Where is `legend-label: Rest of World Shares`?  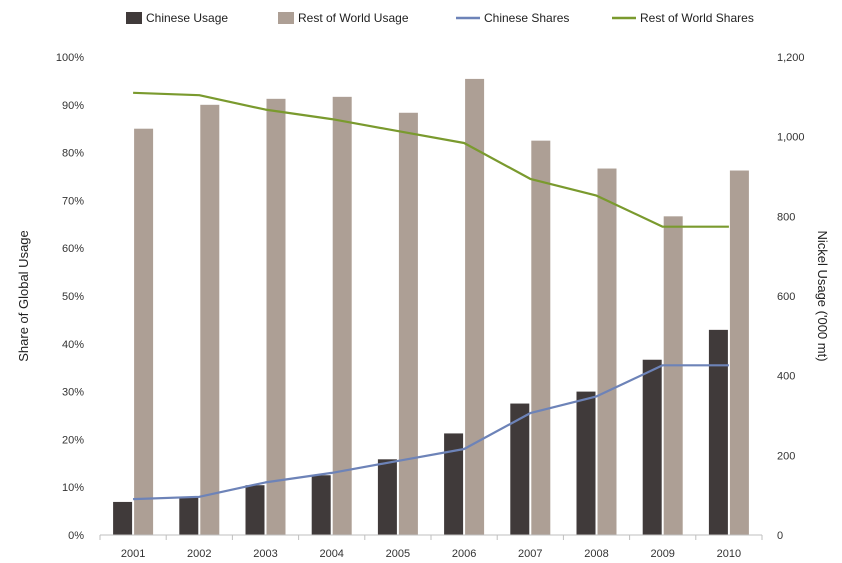 legend-label: Rest of World Shares is located at coordinates (697, 18).